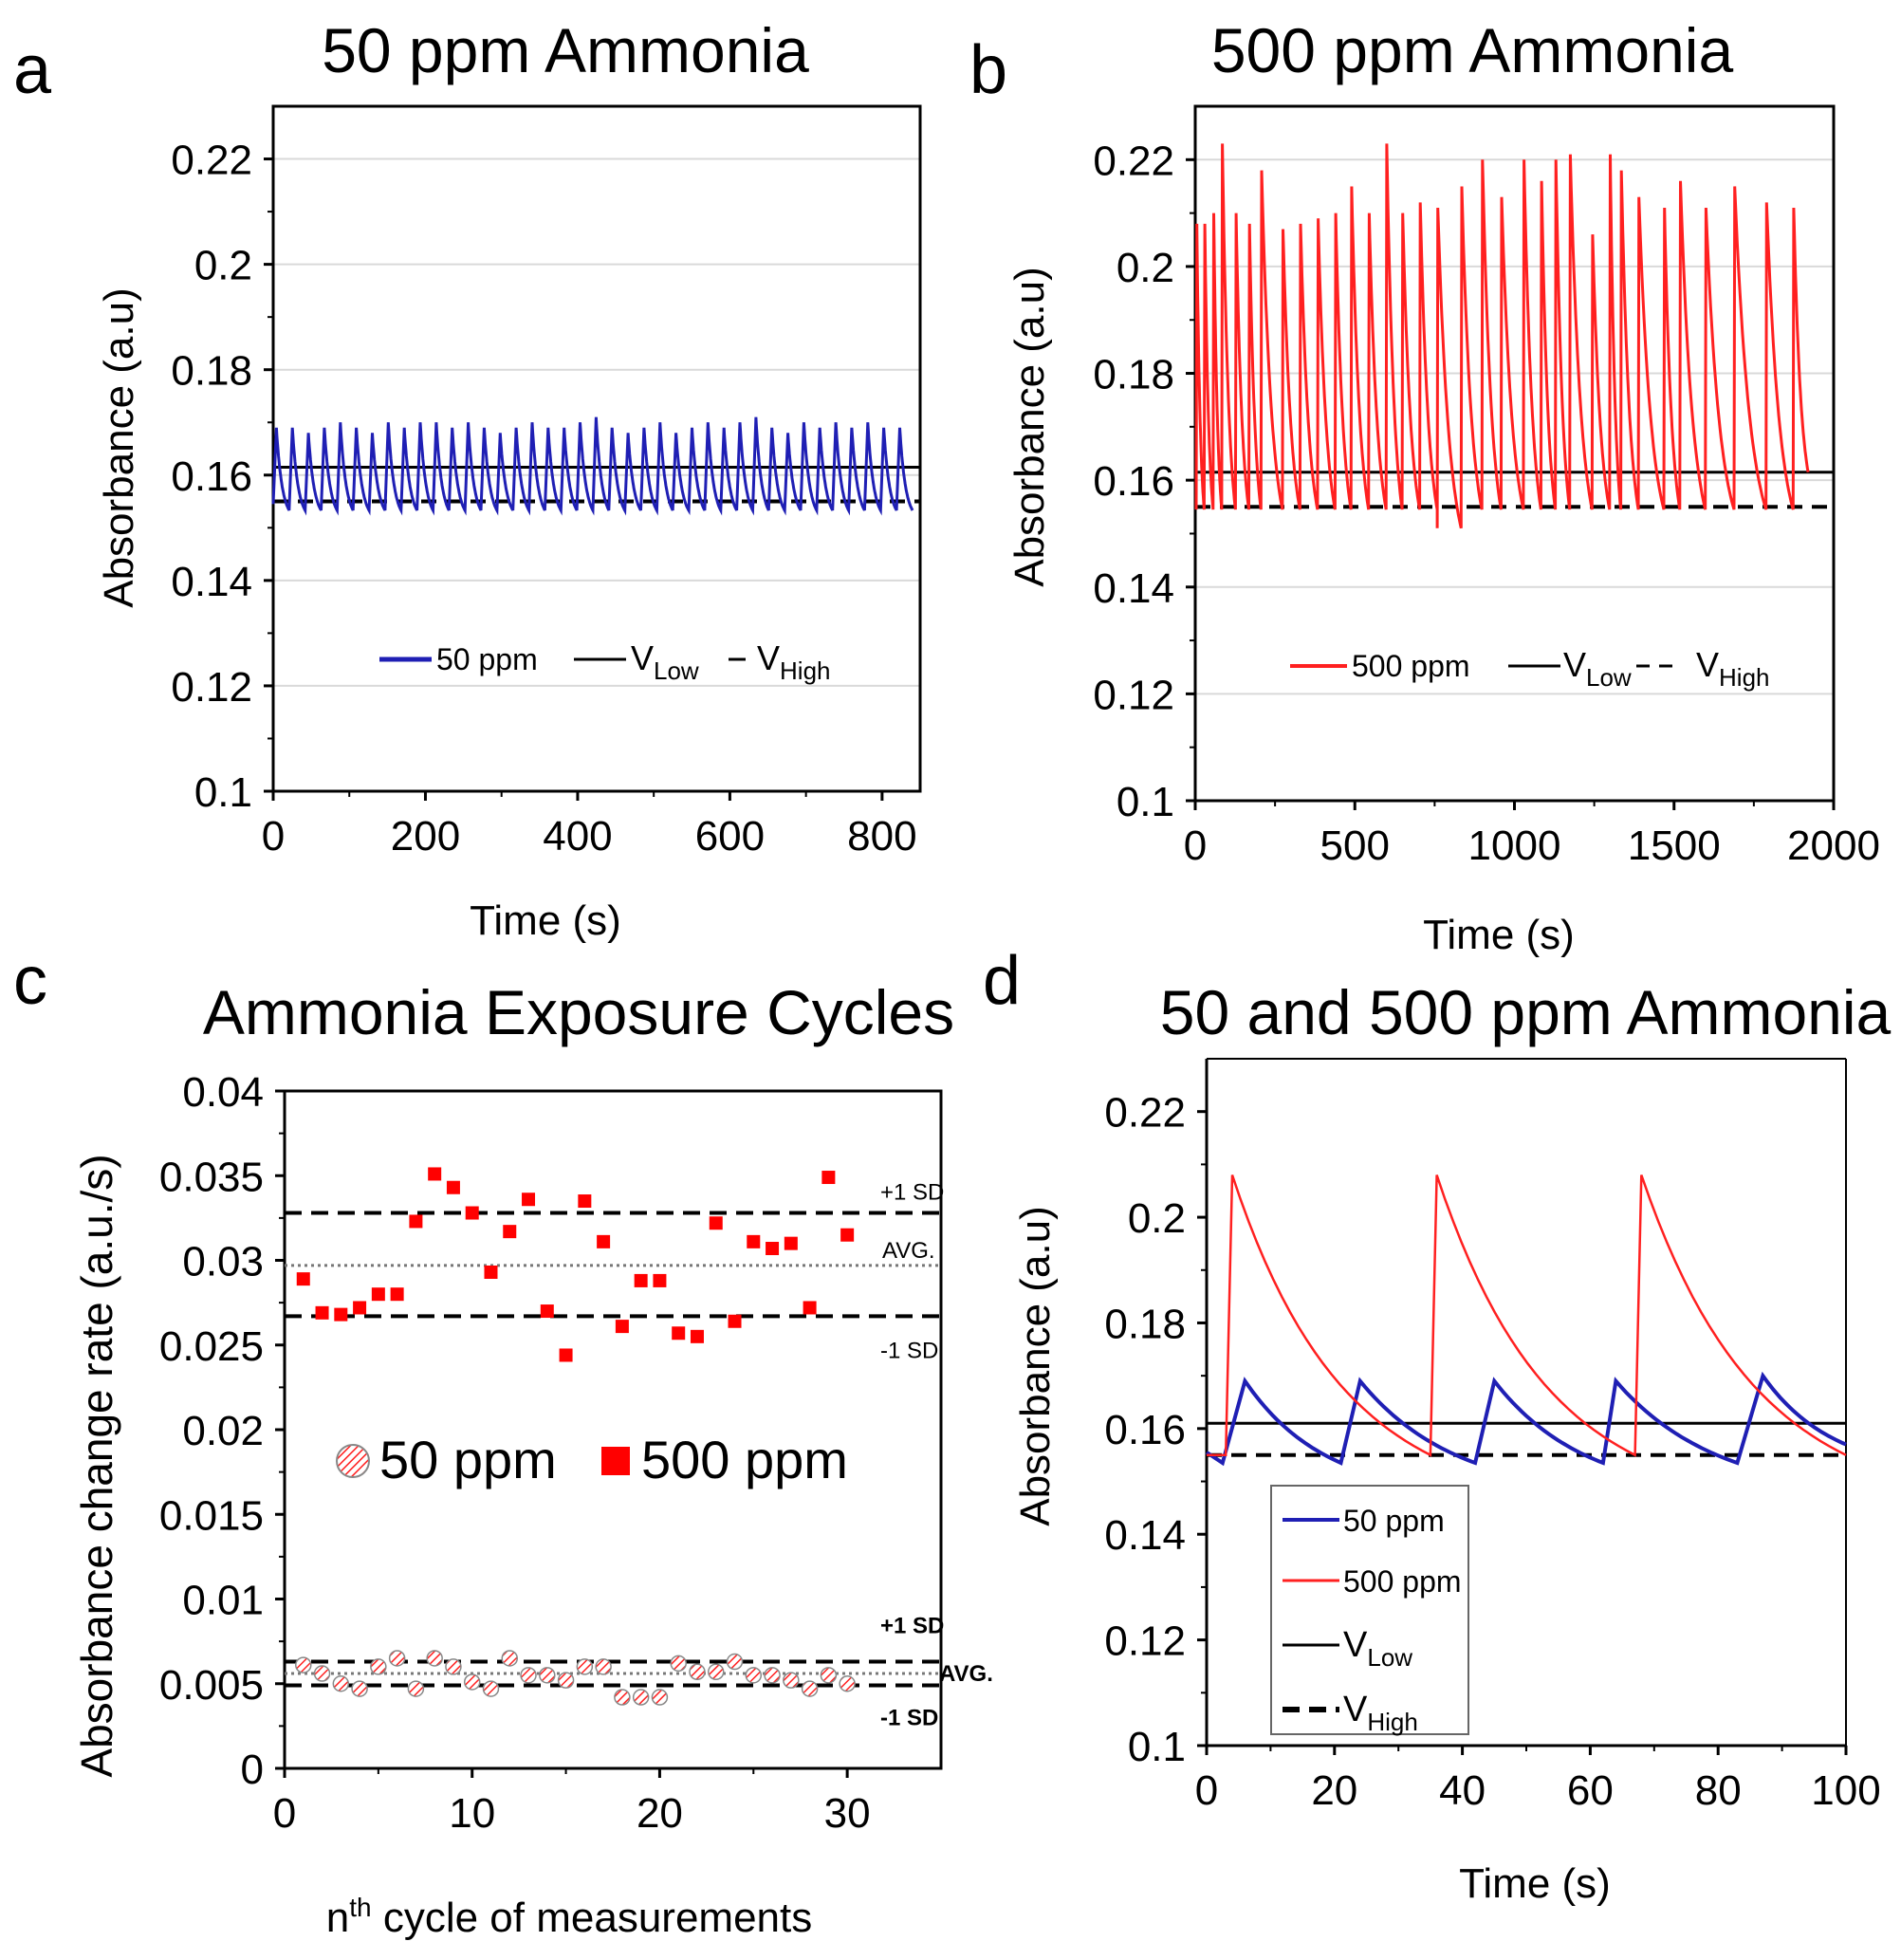 The image size is (1901, 1960). What do you see at coordinates (223, 1601) in the screenshot?
I see `panel-c-ytick-label: 0.01` at bounding box center [223, 1601].